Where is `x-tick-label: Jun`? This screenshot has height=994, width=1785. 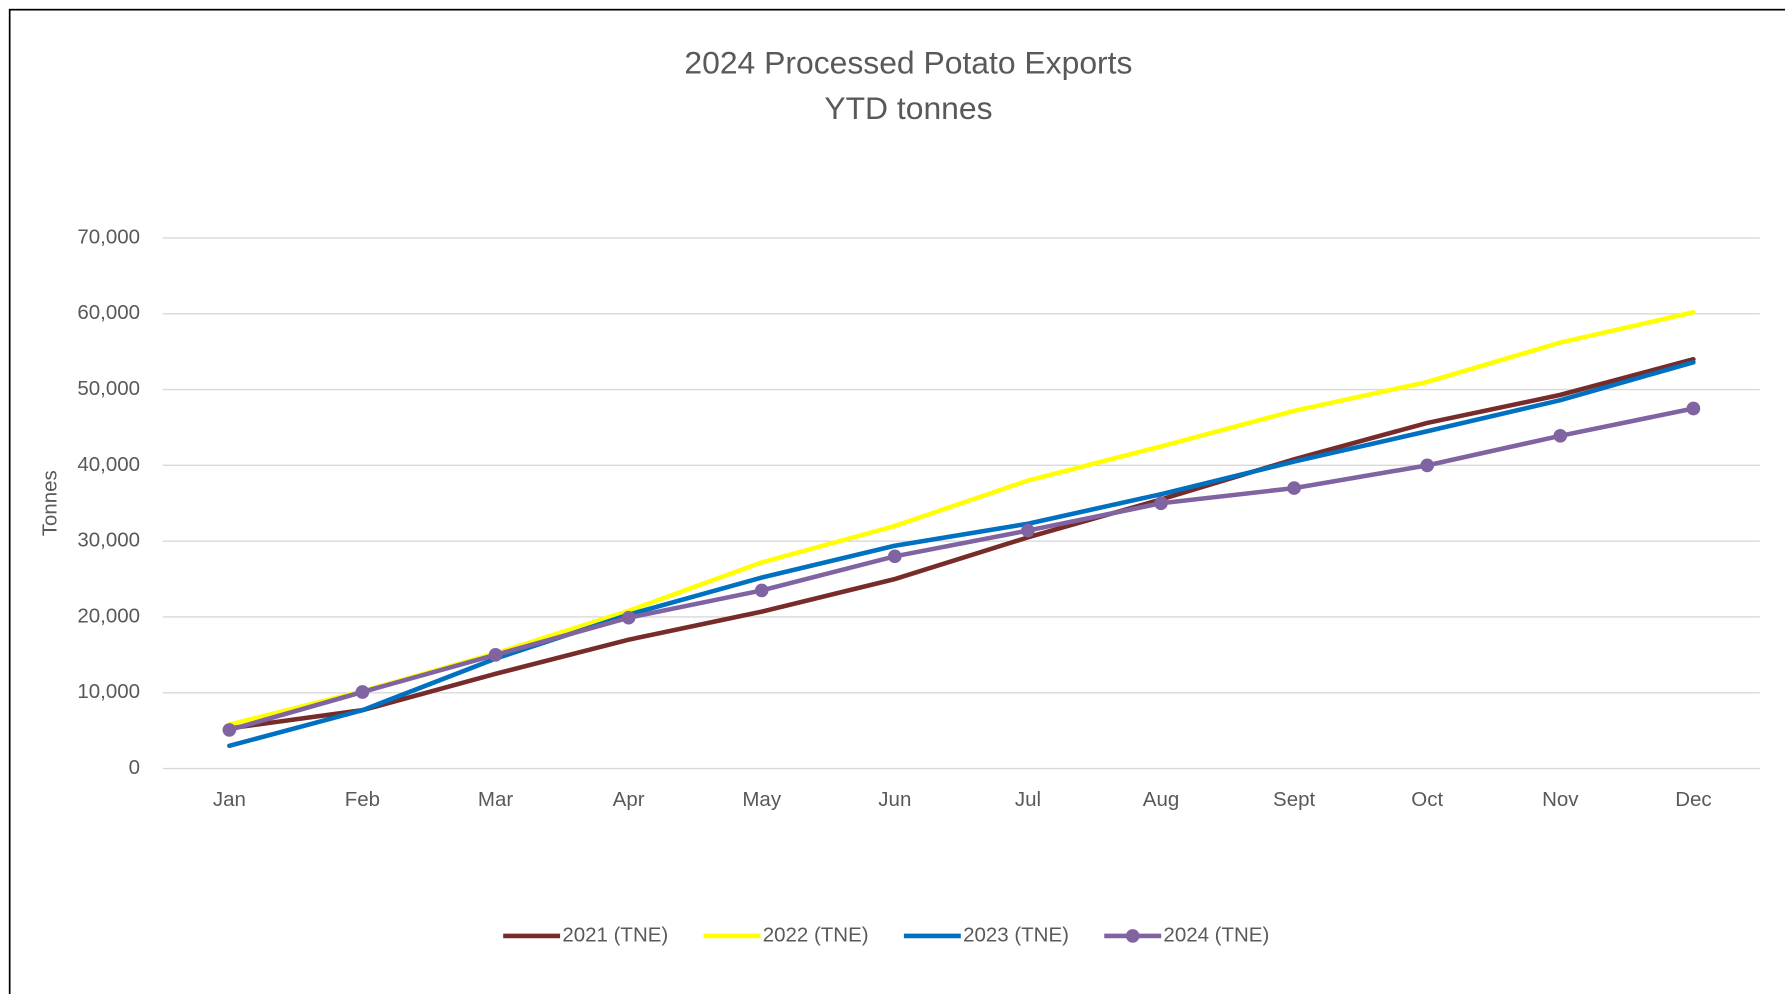
x-tick-label: Jun is located at coordinates (894, 799).